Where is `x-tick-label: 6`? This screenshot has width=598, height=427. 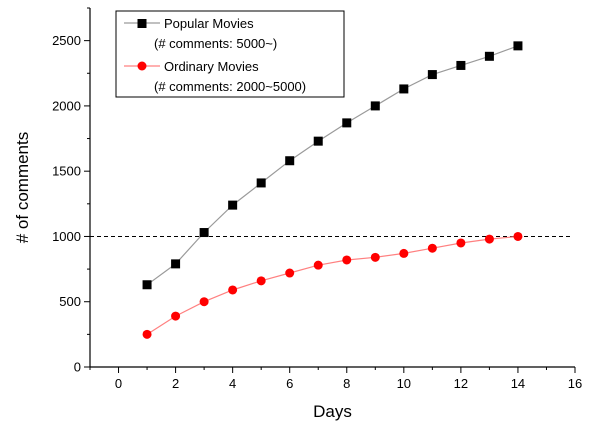 x-tick-label: 6 is located at coordinates (289, 383).